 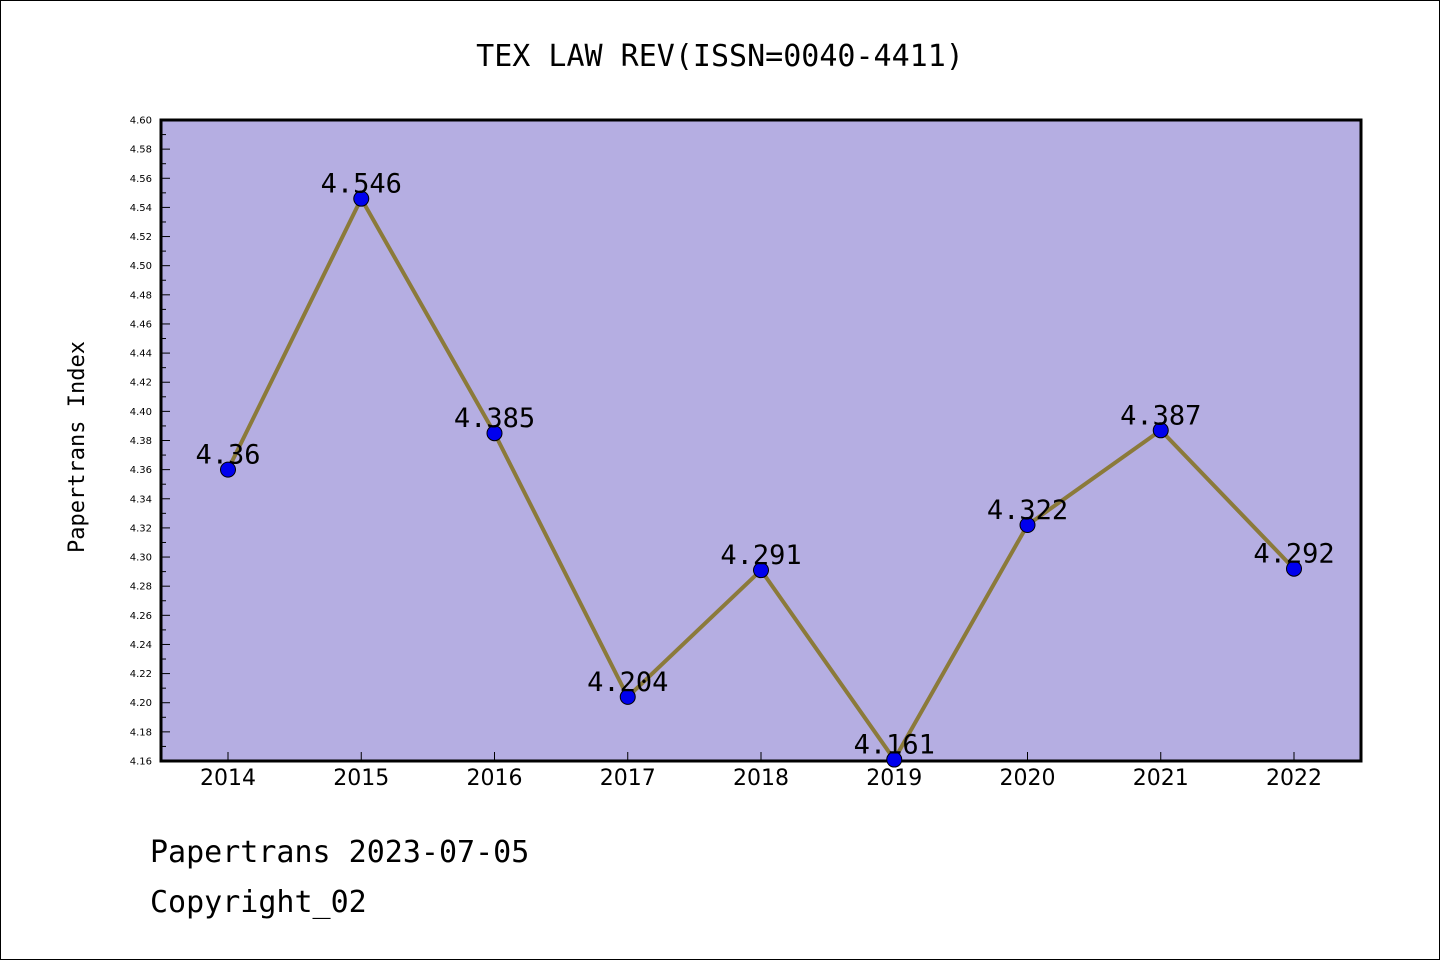 What do you see at coordinates (894, 745) in the screenshot?
I see `data-label: 4.161` at bounding box center [894, 745].